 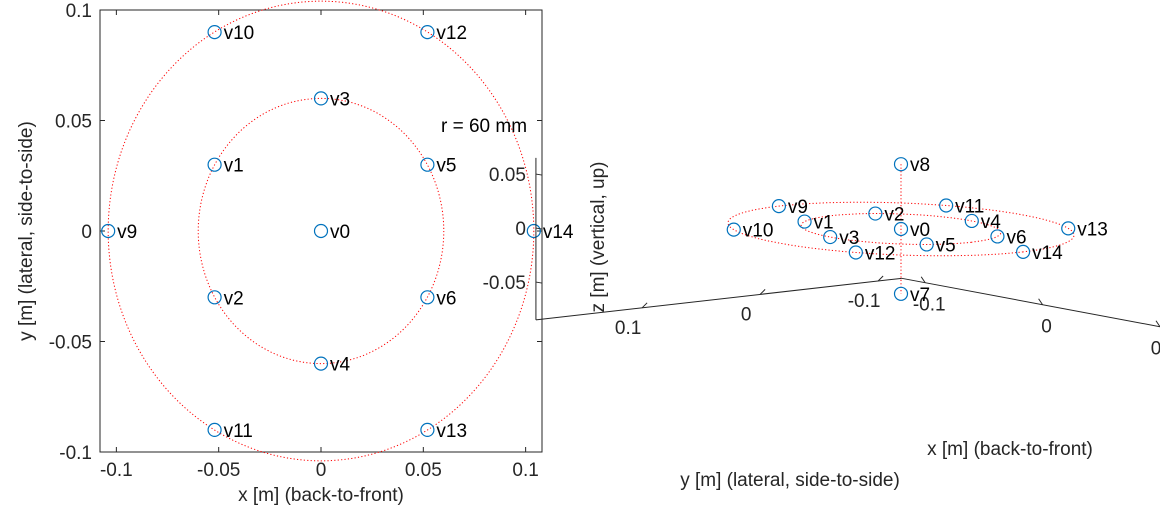 What do you see at coordinates (321, 470) in the screenshot?
I see `left-xtick-label: 0` at bounding box center [321, 470].